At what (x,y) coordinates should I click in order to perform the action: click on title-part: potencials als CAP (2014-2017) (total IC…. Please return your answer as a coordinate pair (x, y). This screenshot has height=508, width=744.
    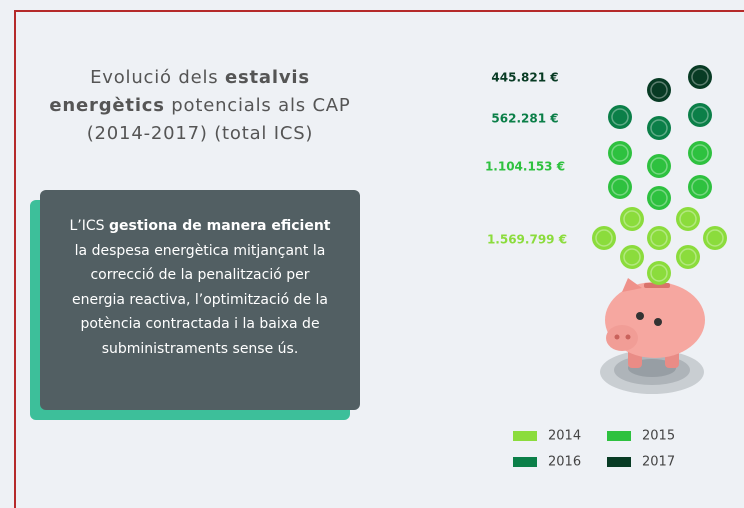
    Looking at the image, I should click on (218, 119).